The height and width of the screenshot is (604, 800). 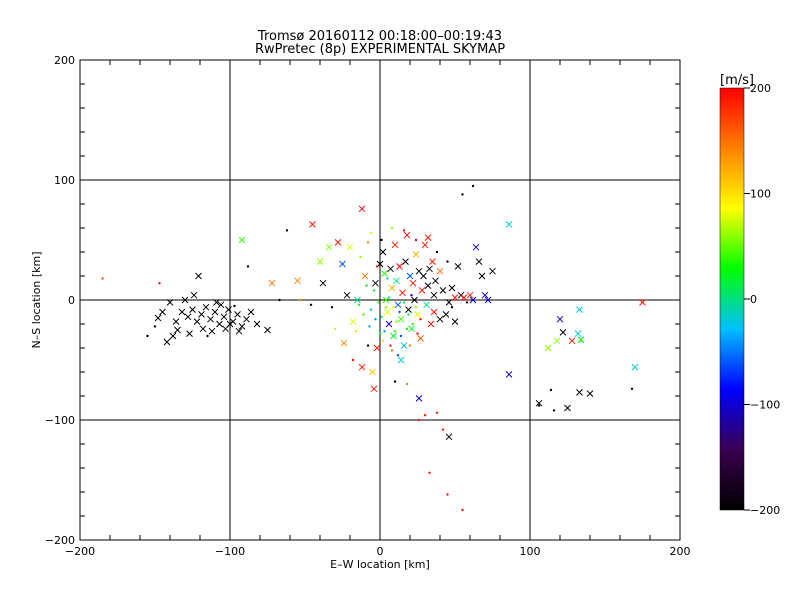 I want to click on y-tick-label: 0, so click(x=71, y=300).